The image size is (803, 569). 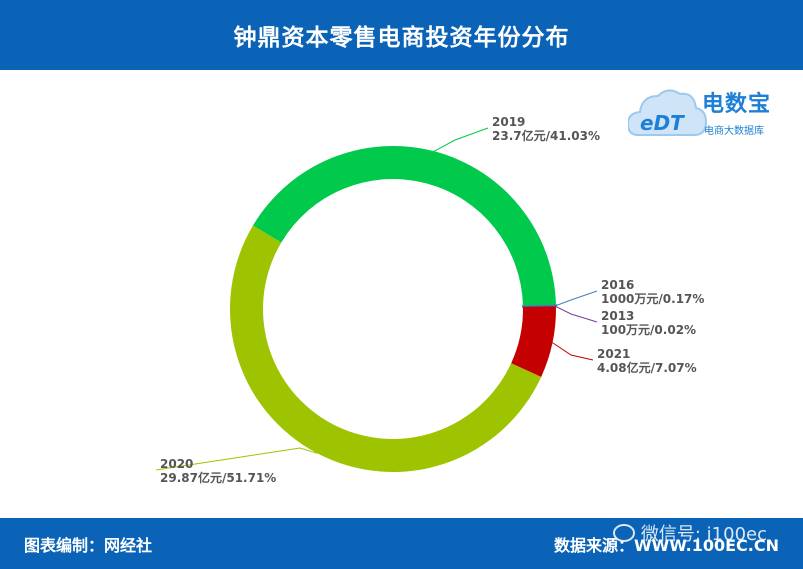 What do you see at coordinates (652, 299) in the screenshot?
I see `slice-label-value-2016: 1000万元/0.17%` at bounding box center [652, 299].